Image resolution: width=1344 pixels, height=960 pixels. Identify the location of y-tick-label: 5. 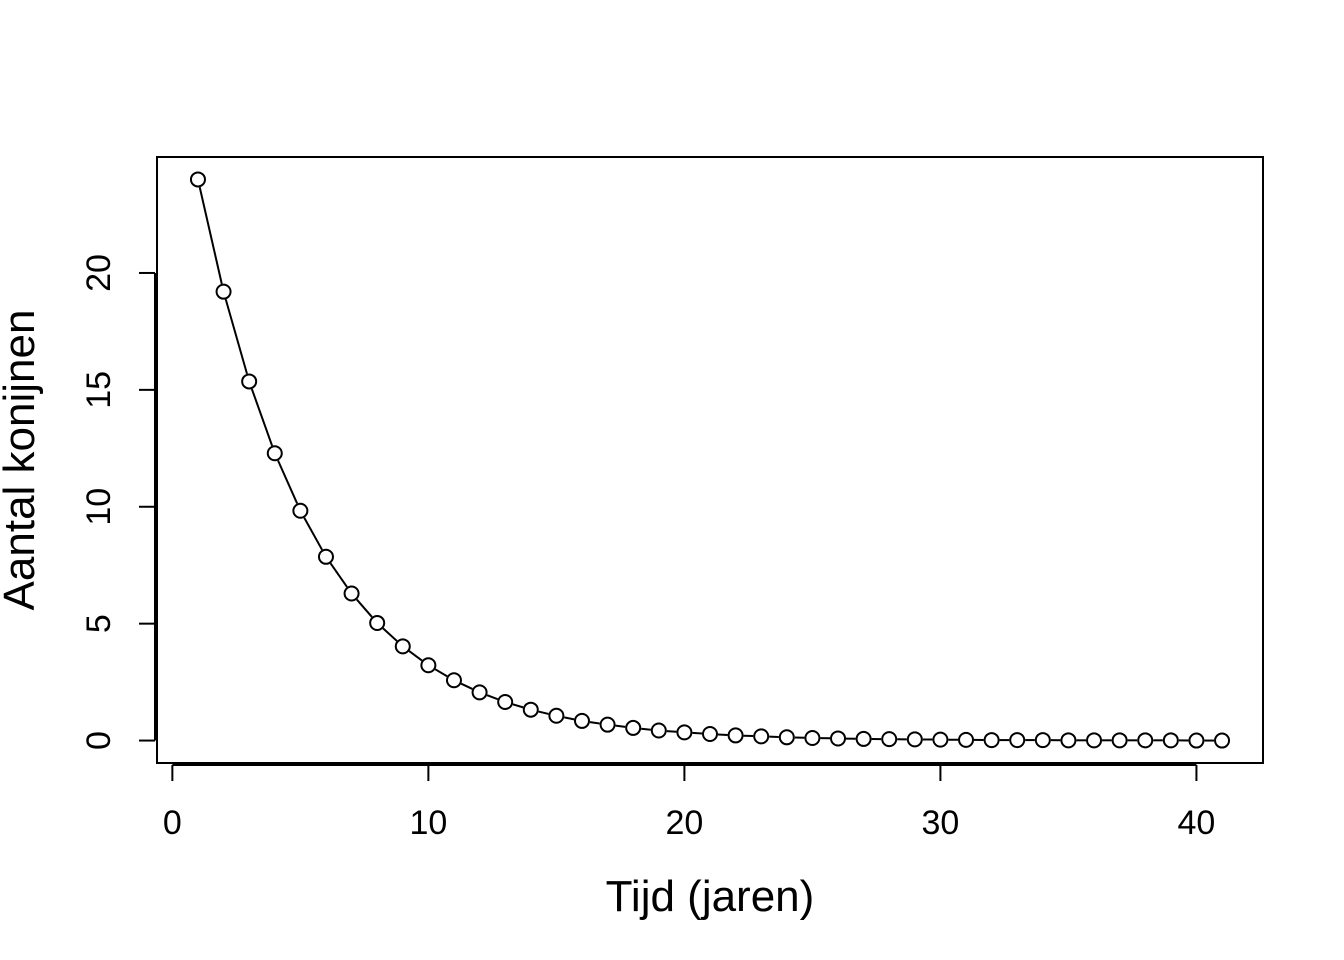
(99, 623).